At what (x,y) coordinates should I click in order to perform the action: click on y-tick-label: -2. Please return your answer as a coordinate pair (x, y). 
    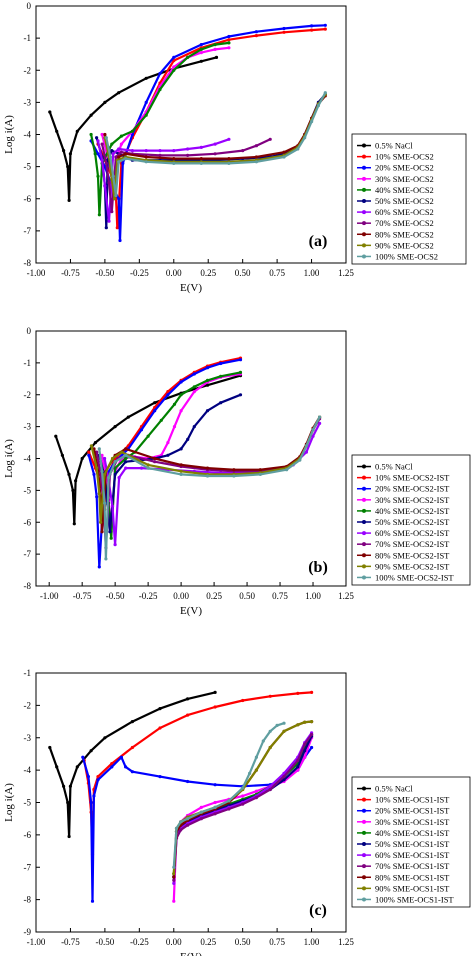
    Looking at the image, I should click on (28, 70).